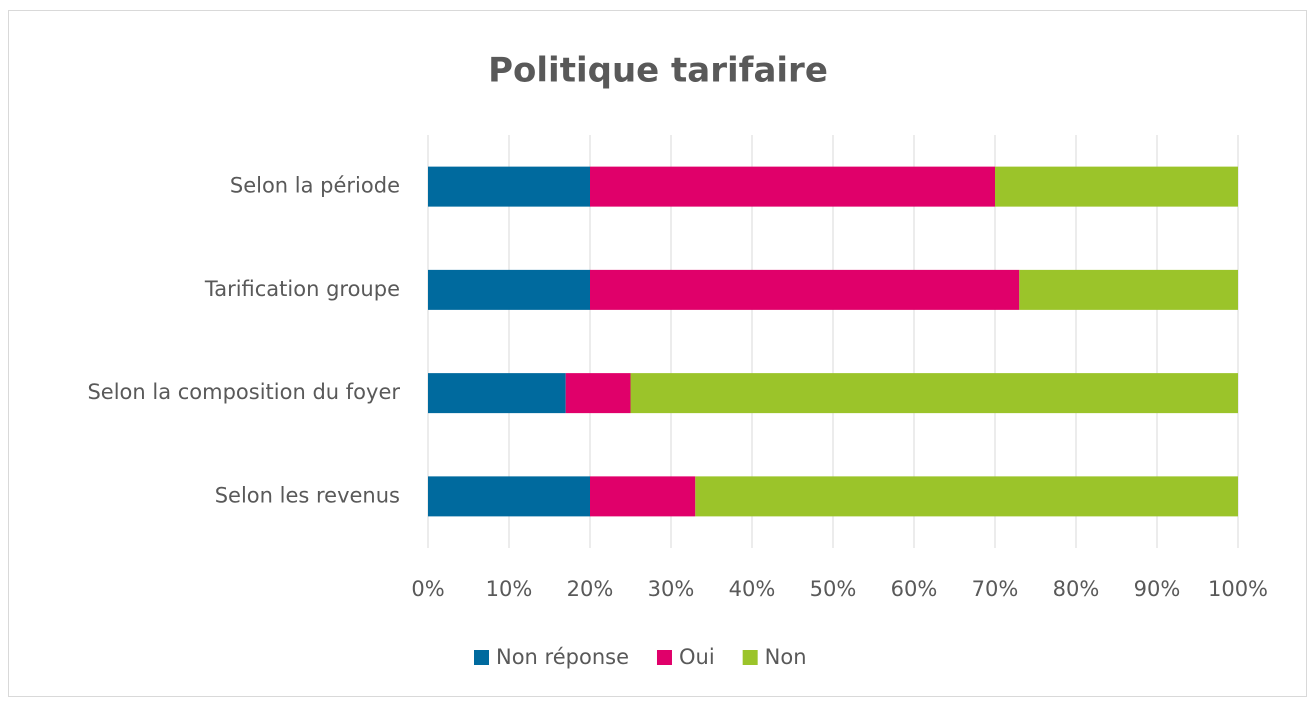 This screenshot has width=1315, height=702. Describe the element at coordinates (590, 589) in the screenshot. I see `x-tick-label: 20%` at that location.